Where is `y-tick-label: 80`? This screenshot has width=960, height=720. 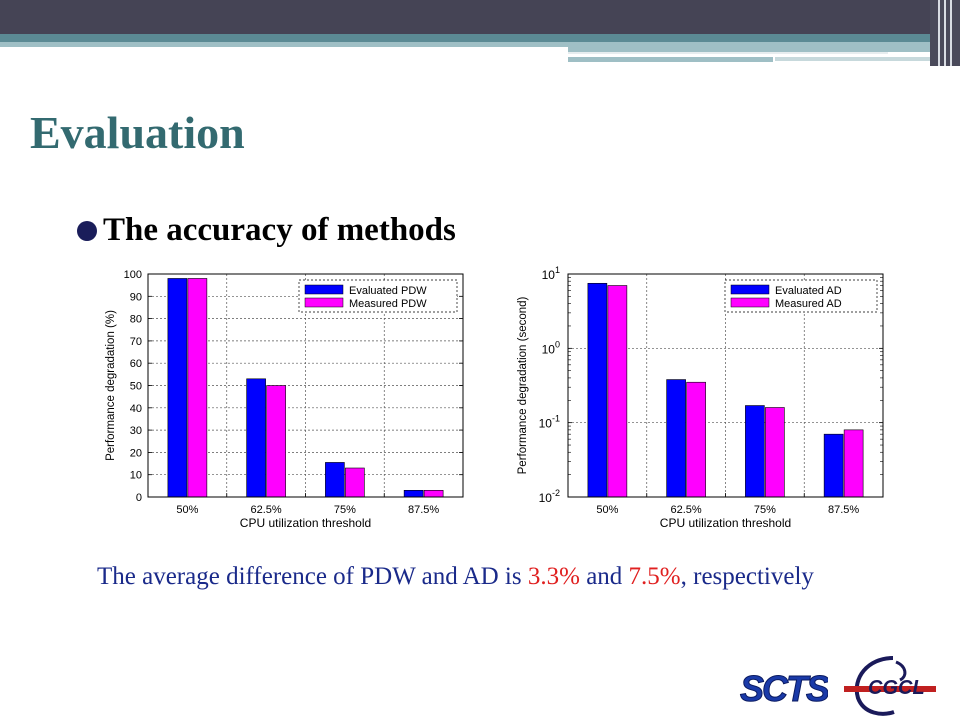
y-tick-label: 80 is located at coordinates (136, 320).